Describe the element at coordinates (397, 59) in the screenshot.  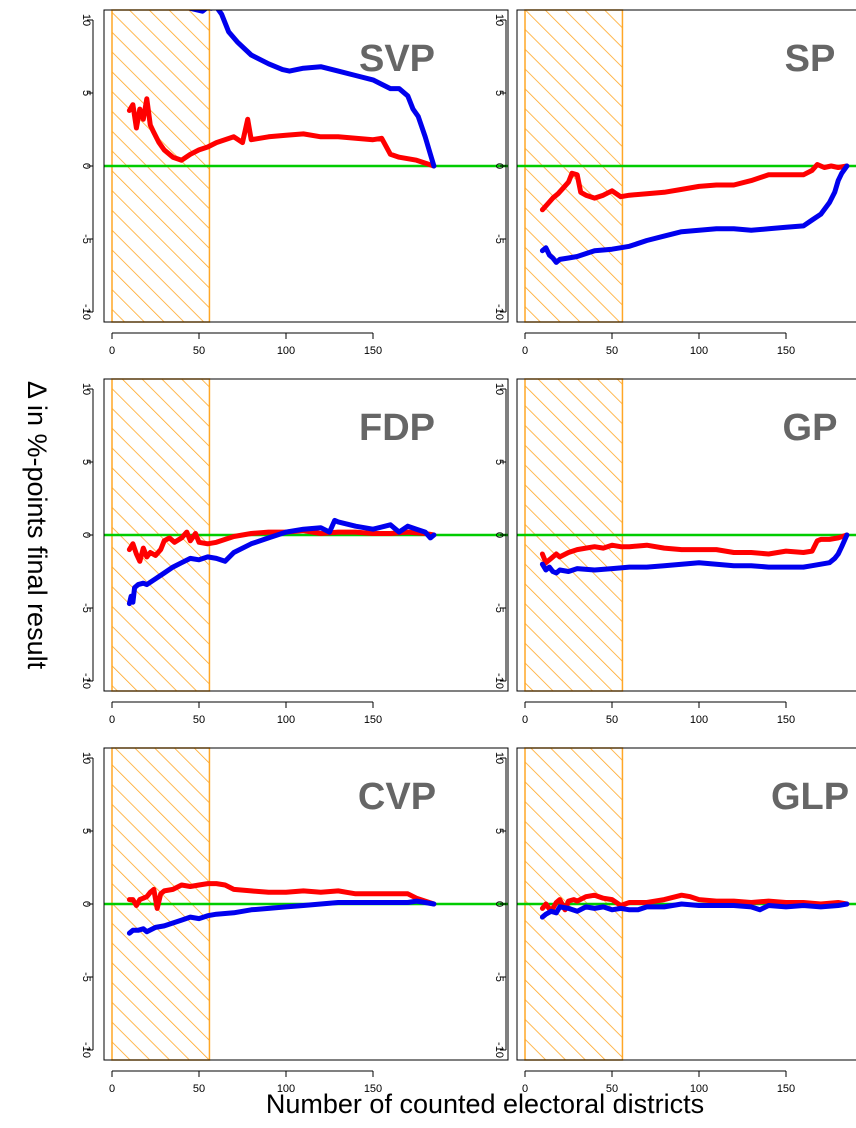
I see `panel-title: SVP` at that location.